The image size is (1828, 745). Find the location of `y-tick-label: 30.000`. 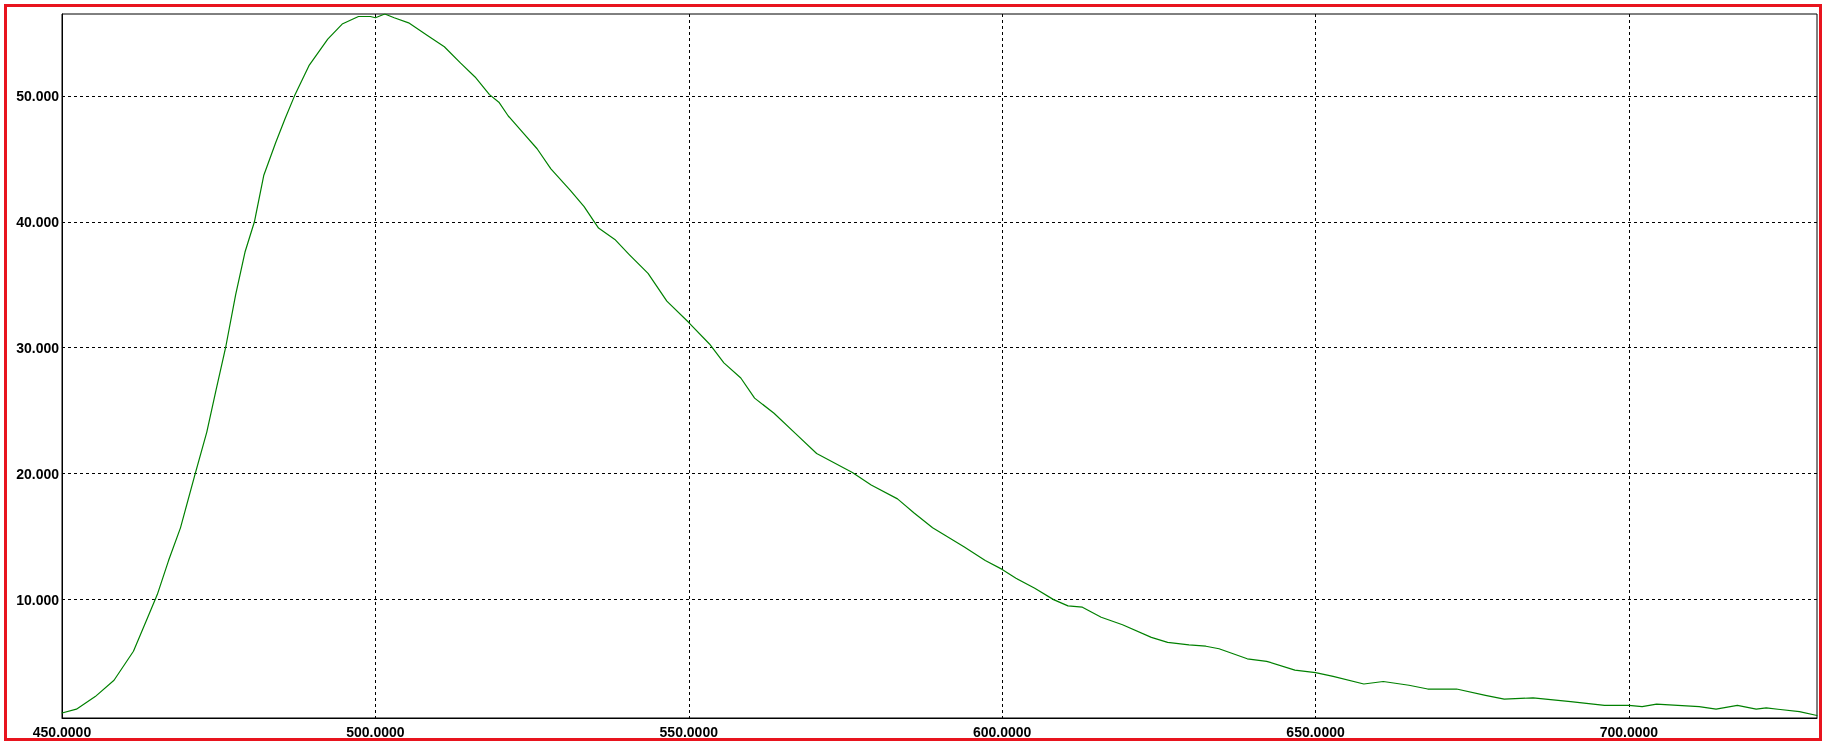

y-tick-label: 30.000 is located at coordinates (38, 347).